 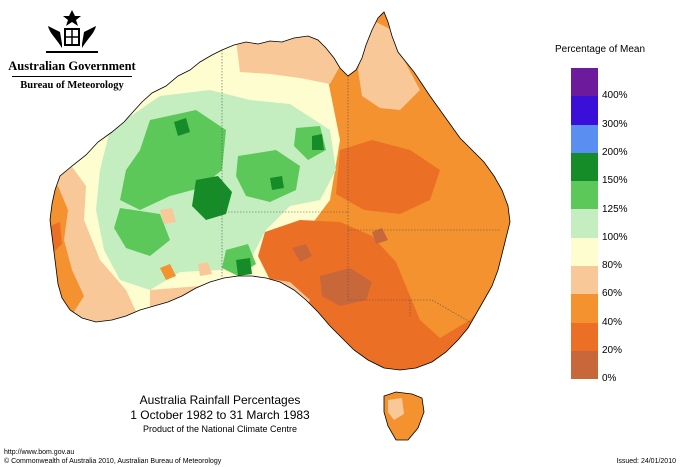 What do you see at coordinates (609, 379) in the screenshot?
I see `legend-label: 0%` at bounding box center [609, 379].